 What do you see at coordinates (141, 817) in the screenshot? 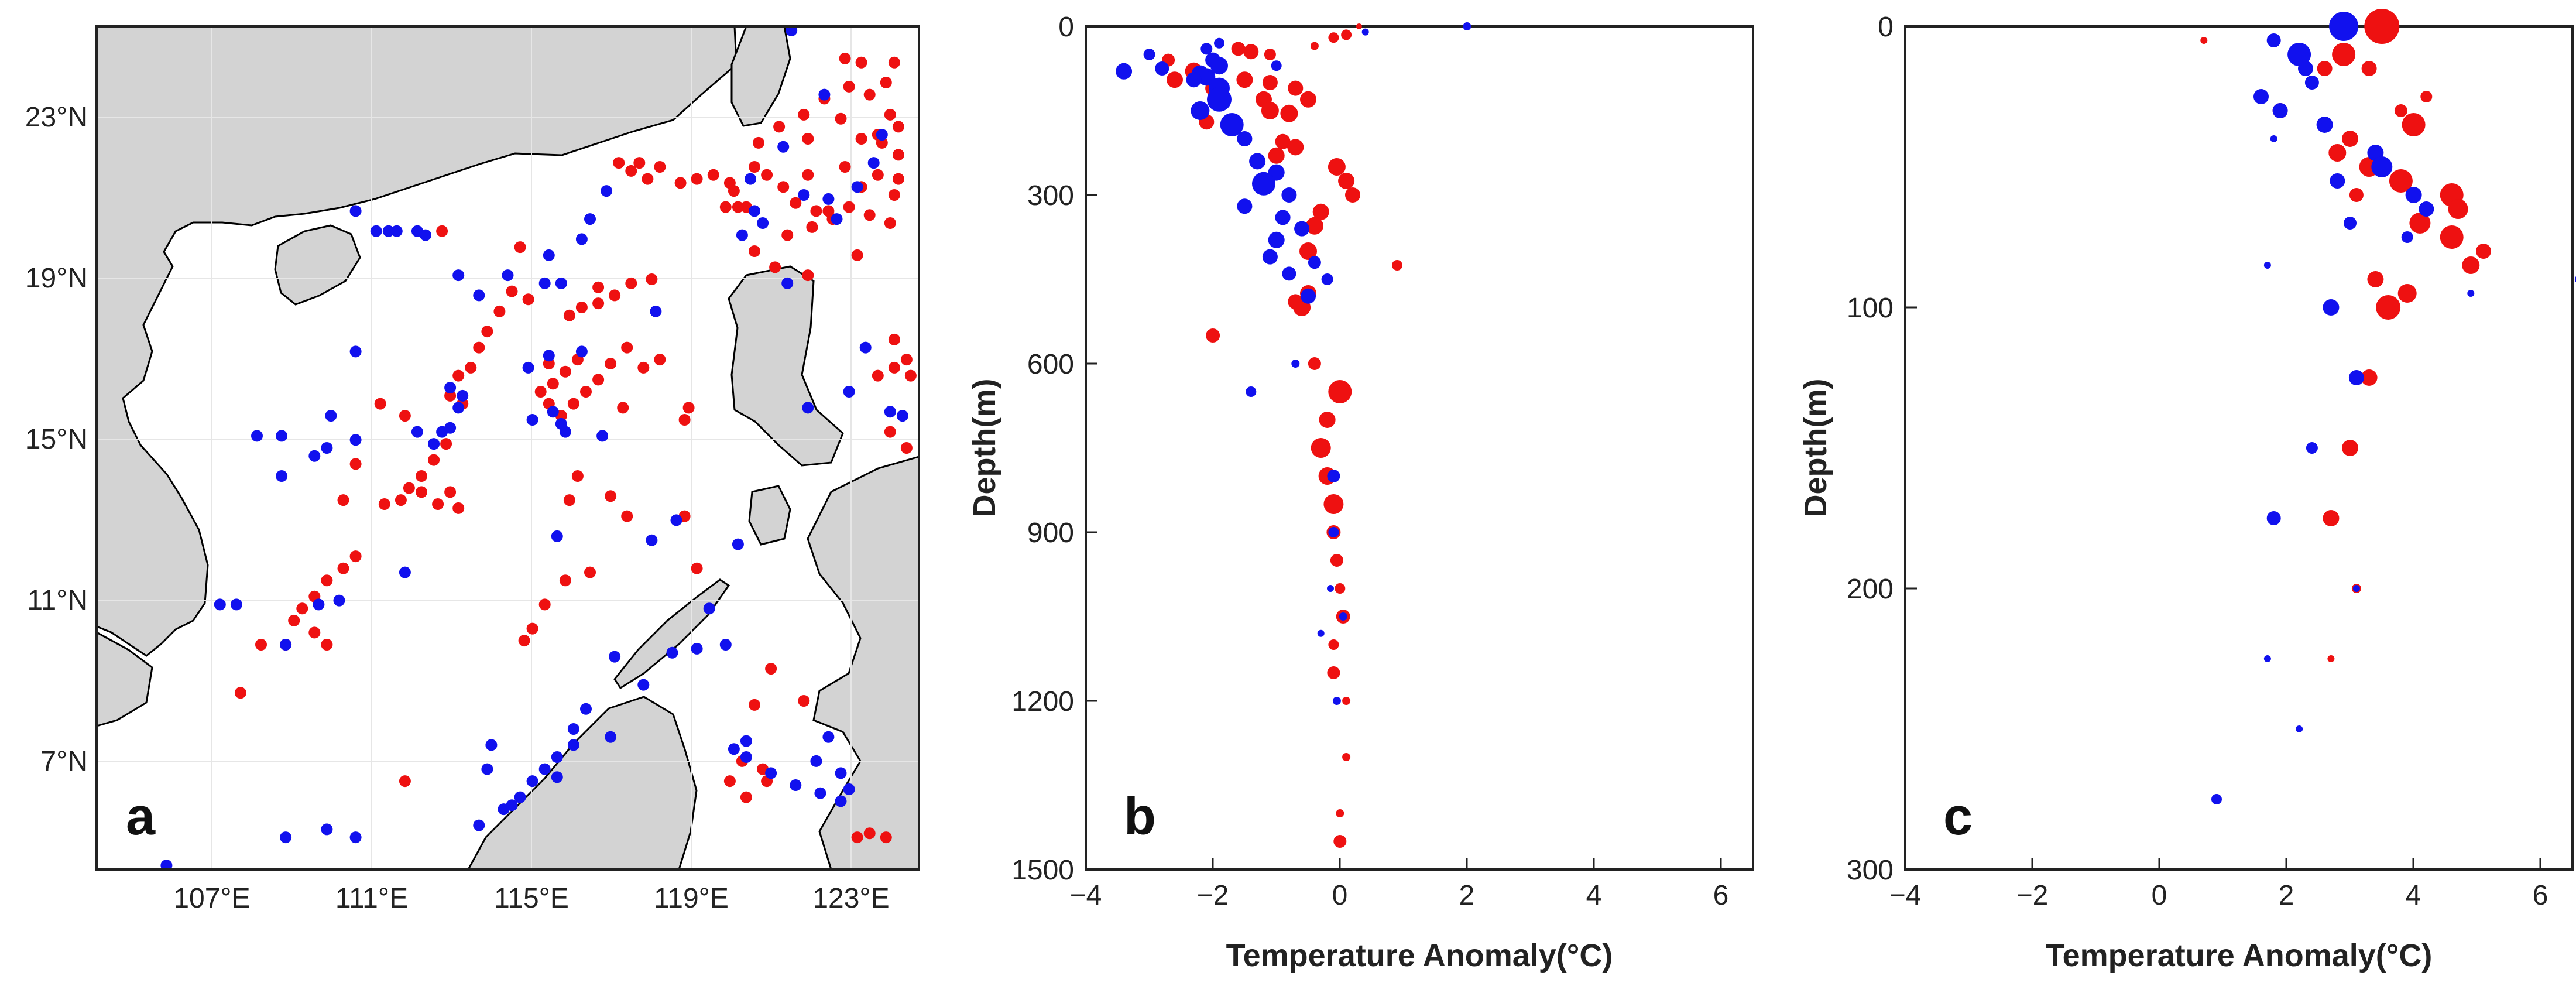
I see `panel-a-label: a` at bounding box center [141, 817].